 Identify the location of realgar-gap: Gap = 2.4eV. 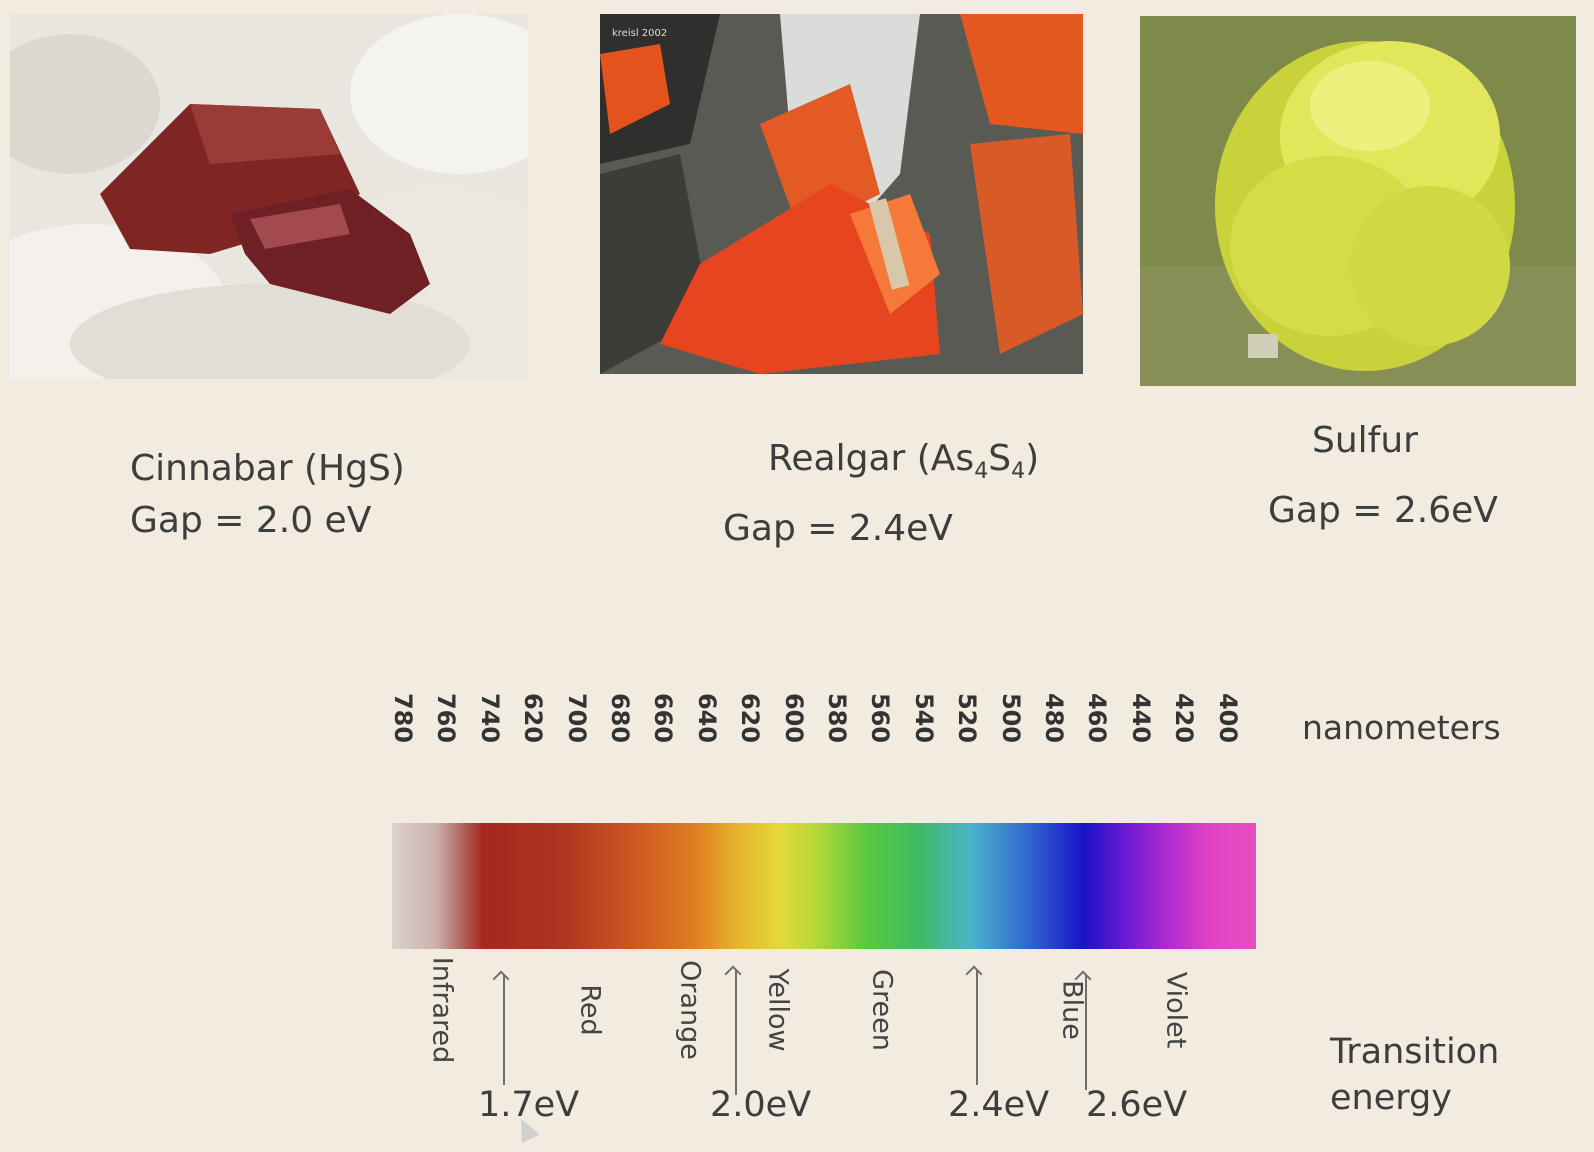
(838, 528).